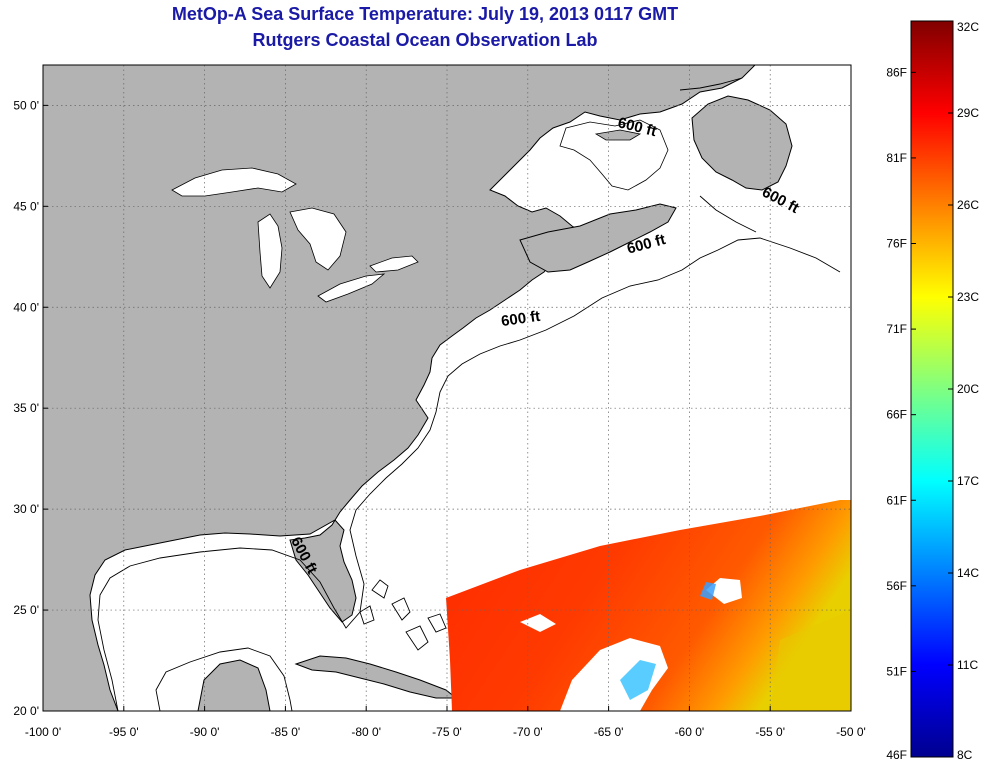 The height and width of the screenshot is (770, 984). What do you see at coordinates (965, 755) in the screenshot?
I see `colorbar-c-label: 8C` at bounding box center [965, 755].